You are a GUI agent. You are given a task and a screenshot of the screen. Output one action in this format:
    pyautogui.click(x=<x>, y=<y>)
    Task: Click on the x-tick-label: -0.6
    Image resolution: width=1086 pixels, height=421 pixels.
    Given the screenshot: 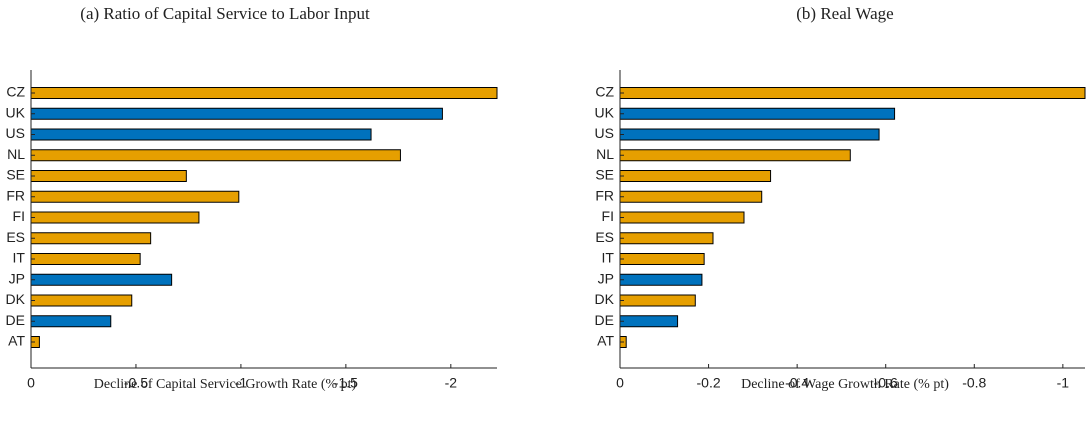 What is the action you would take?
    pyautogui.click(x=886, y=383)
    